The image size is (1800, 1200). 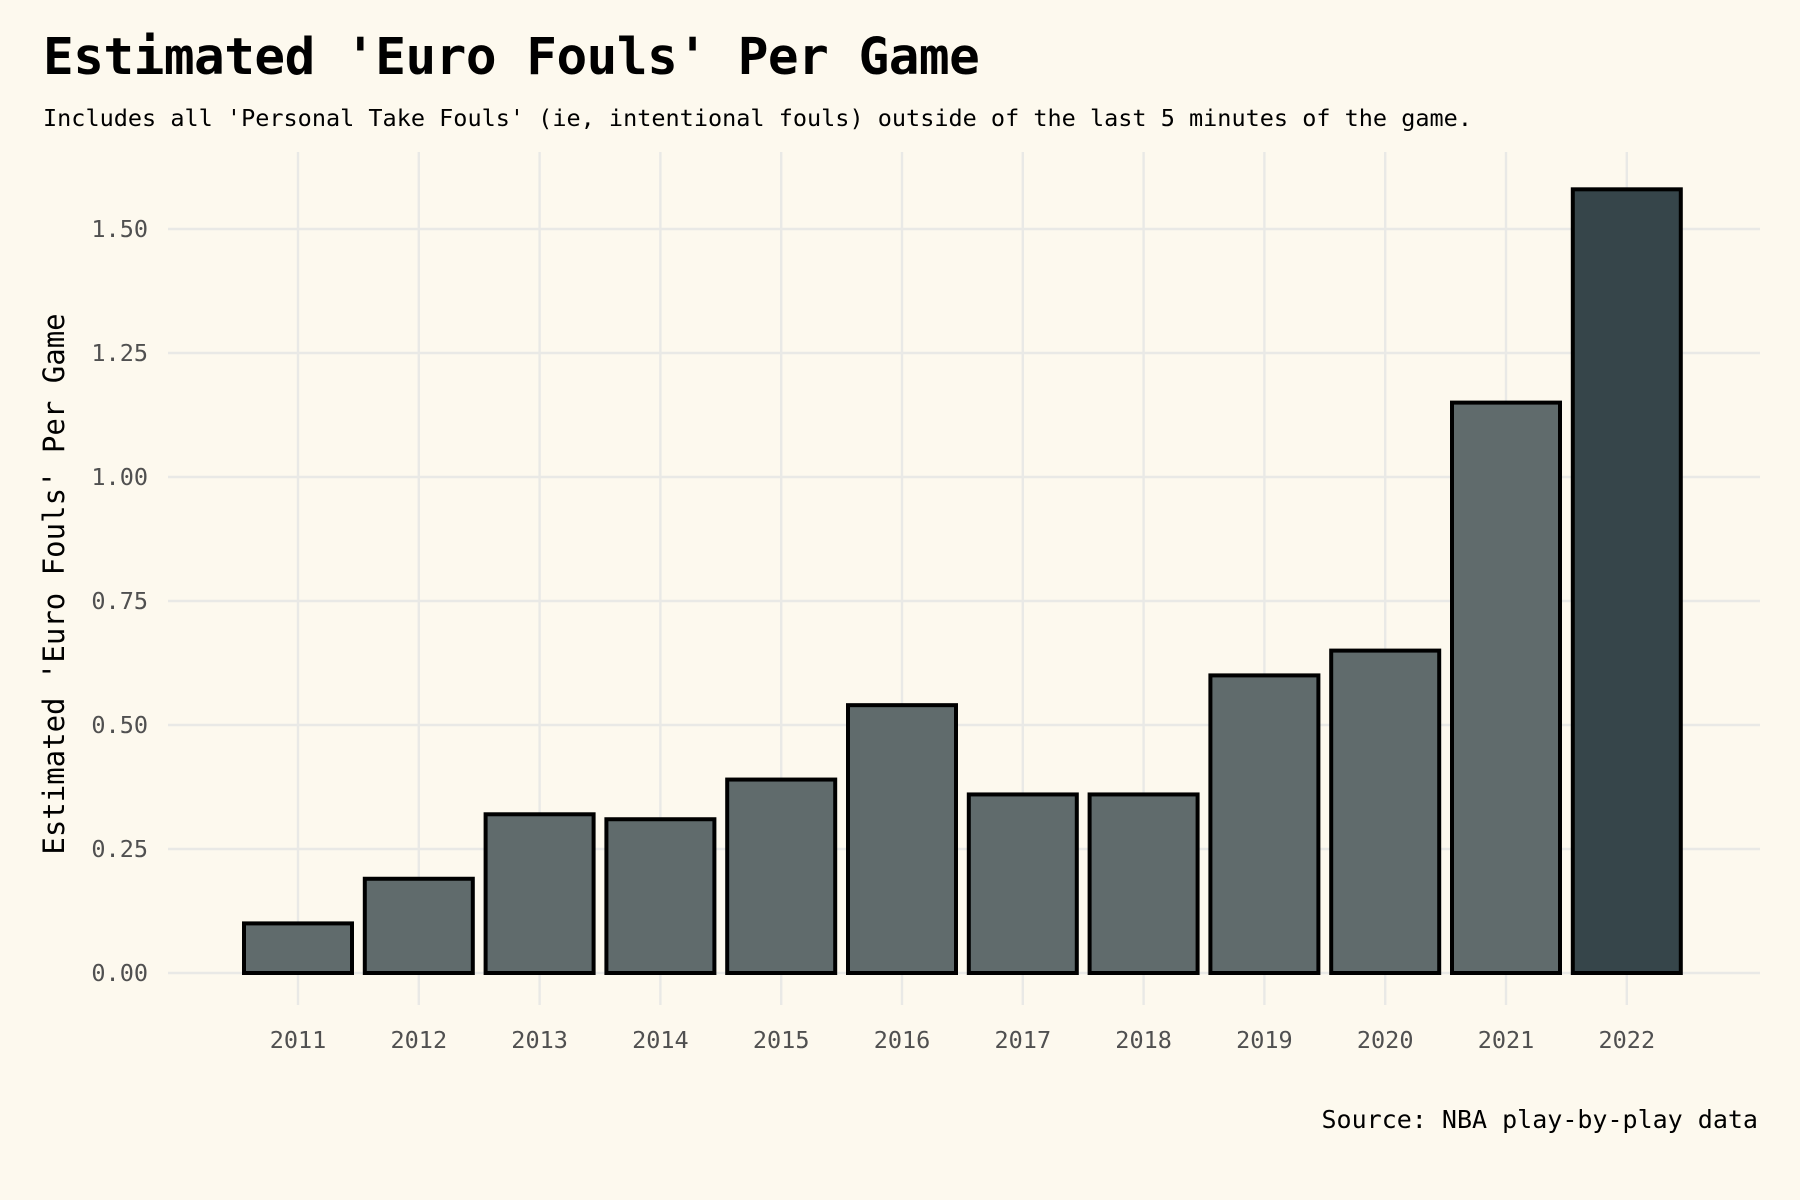 What do you see at coordinates (1506, 1040) in the screenshot?
I see `x-tick-label: 2021` at bounding box center [1506, 1040].